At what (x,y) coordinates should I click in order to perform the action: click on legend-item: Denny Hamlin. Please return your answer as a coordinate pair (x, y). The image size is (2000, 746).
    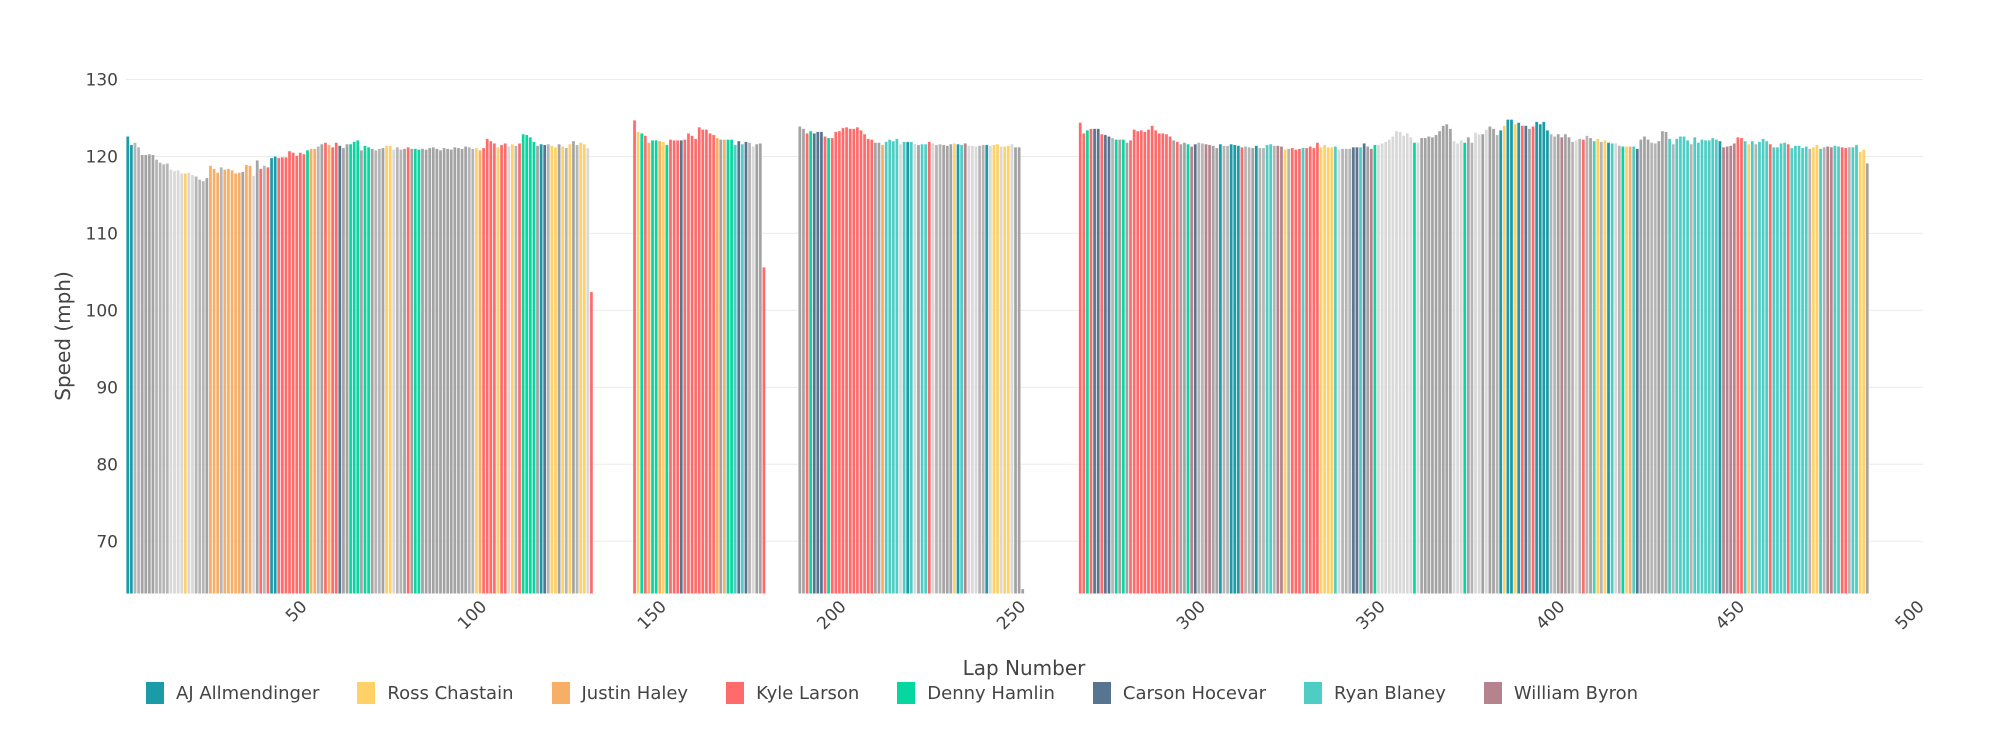
    Looking at the image, I should click on (976, 693).